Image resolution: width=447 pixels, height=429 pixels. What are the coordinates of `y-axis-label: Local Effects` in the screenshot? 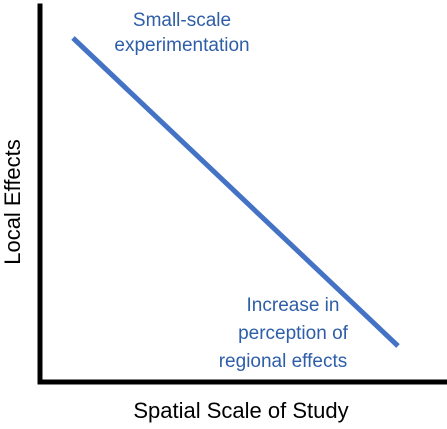 It's located at (12, 202).